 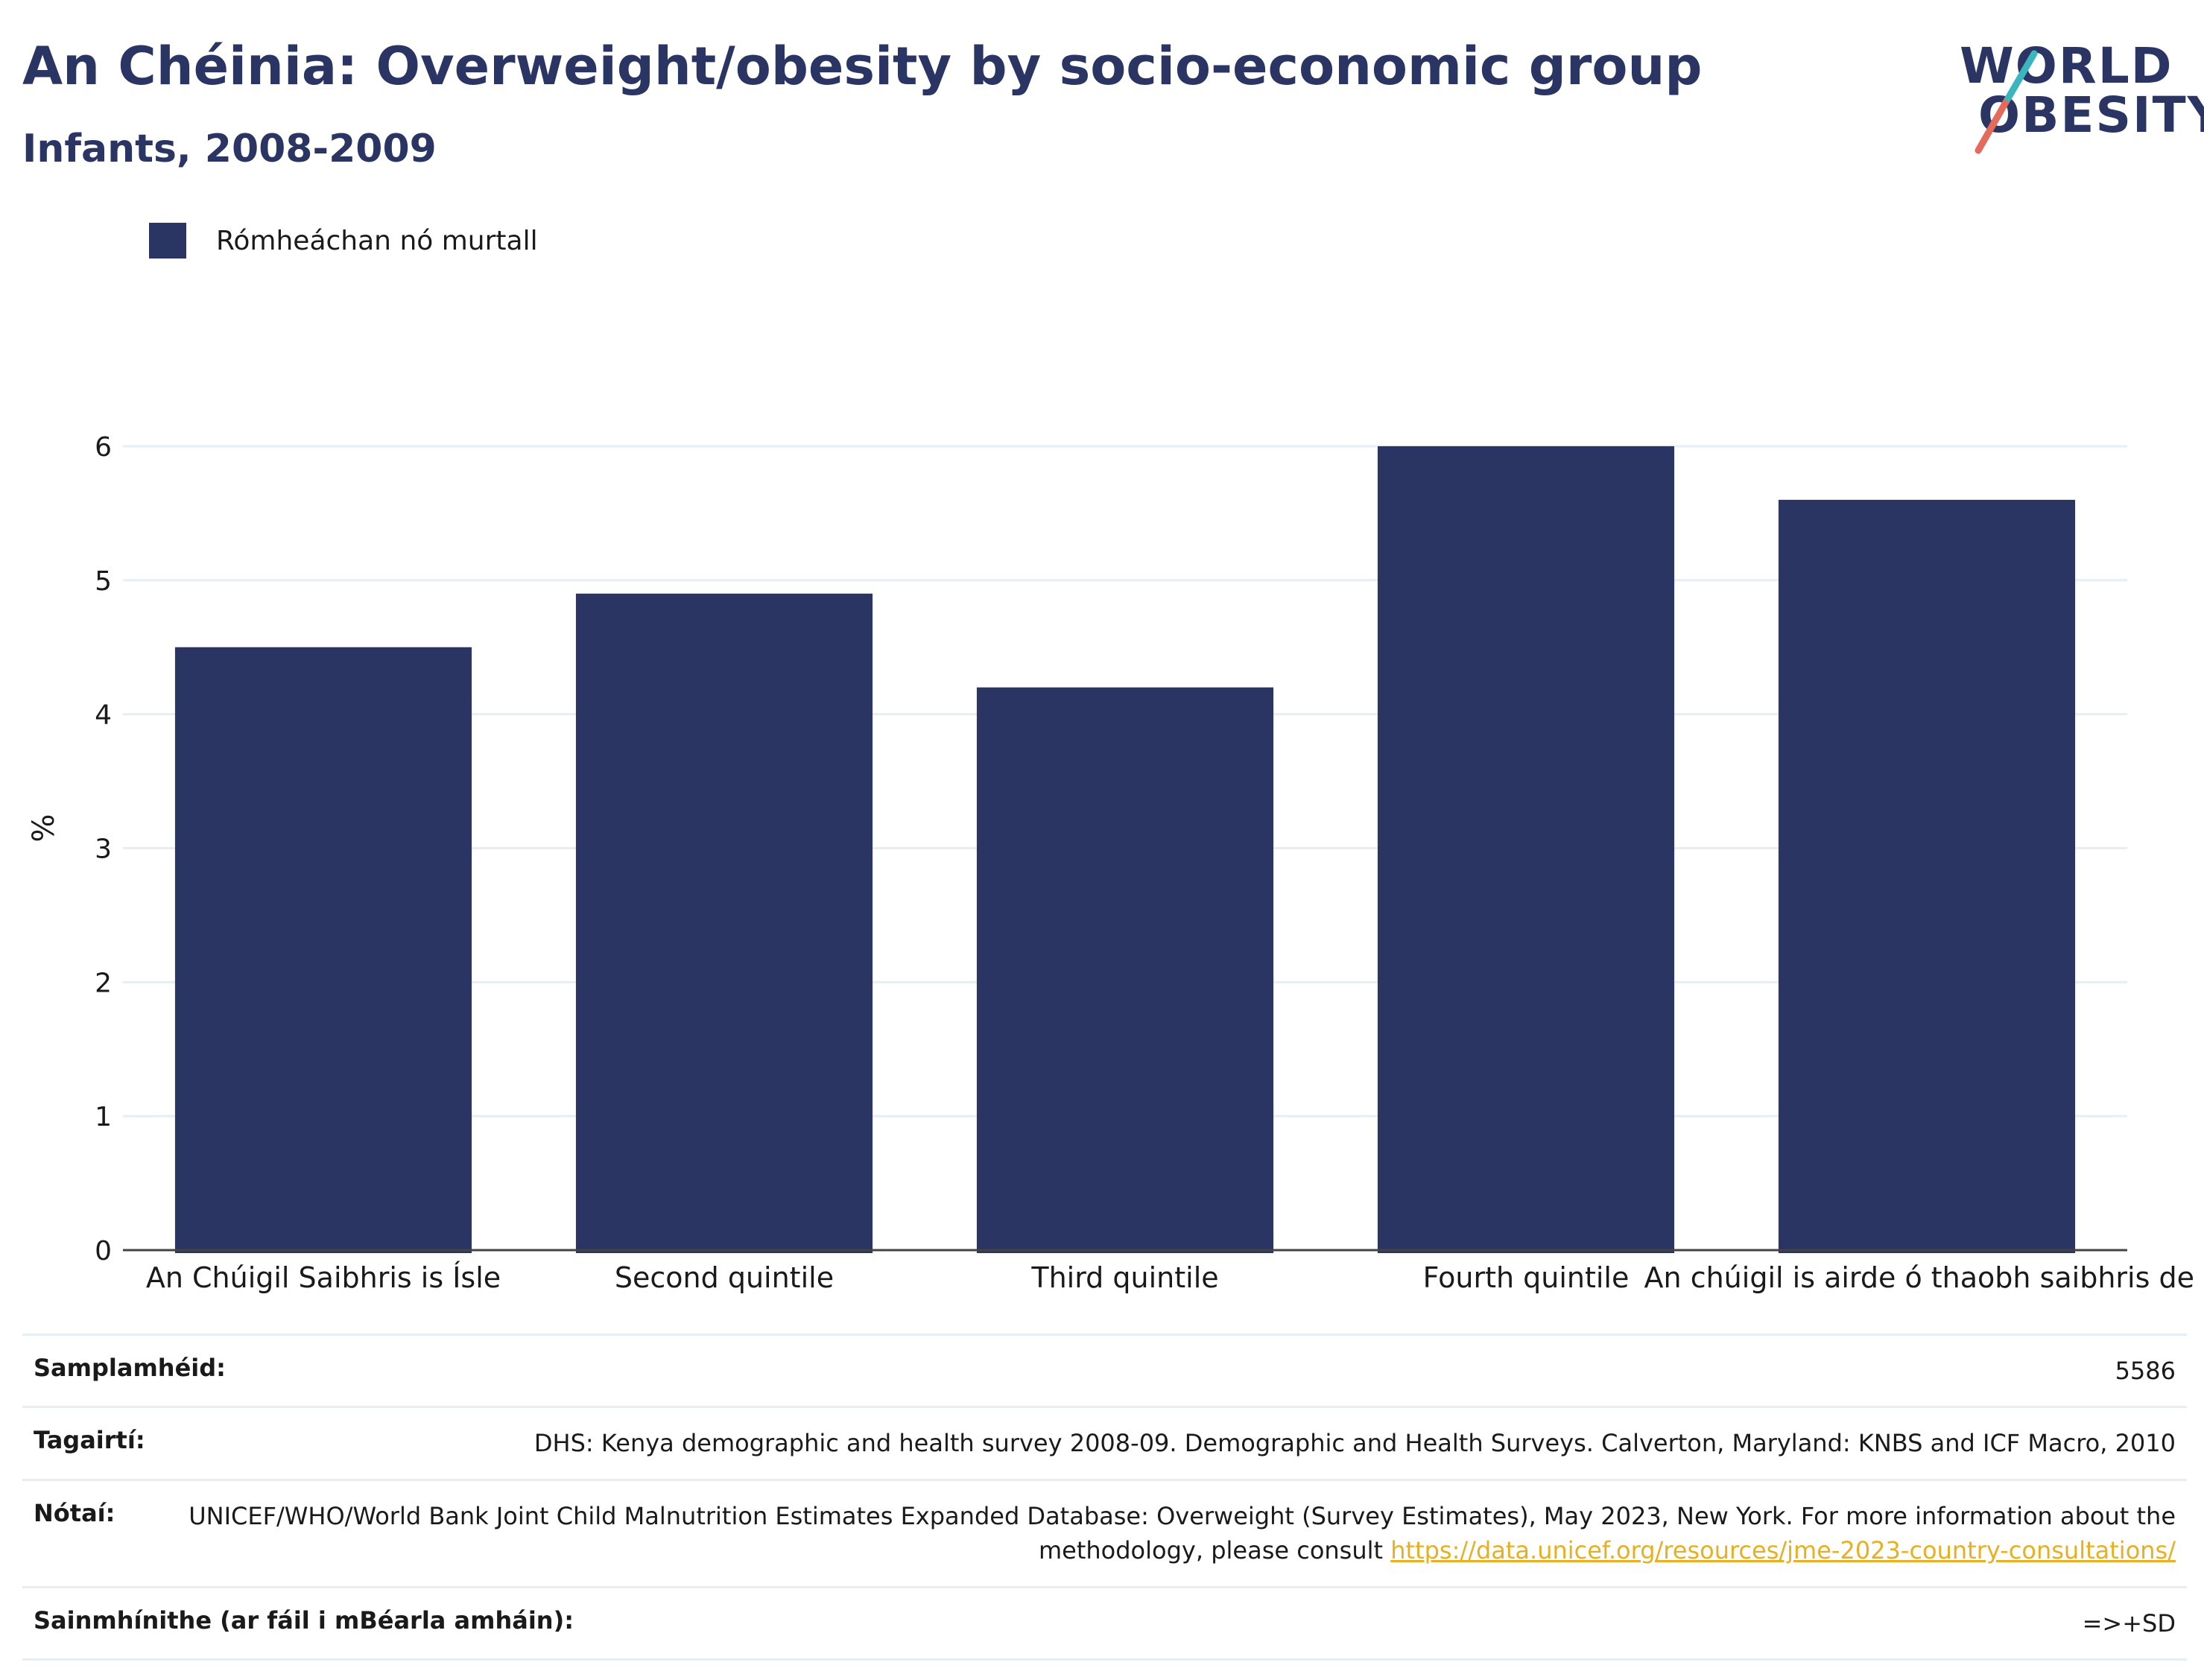 What do you see at coordinates (130, 1368) in the screenshot?
I see `sample-size-label: Samplamhéid:` at bounding box center [130, 1368].